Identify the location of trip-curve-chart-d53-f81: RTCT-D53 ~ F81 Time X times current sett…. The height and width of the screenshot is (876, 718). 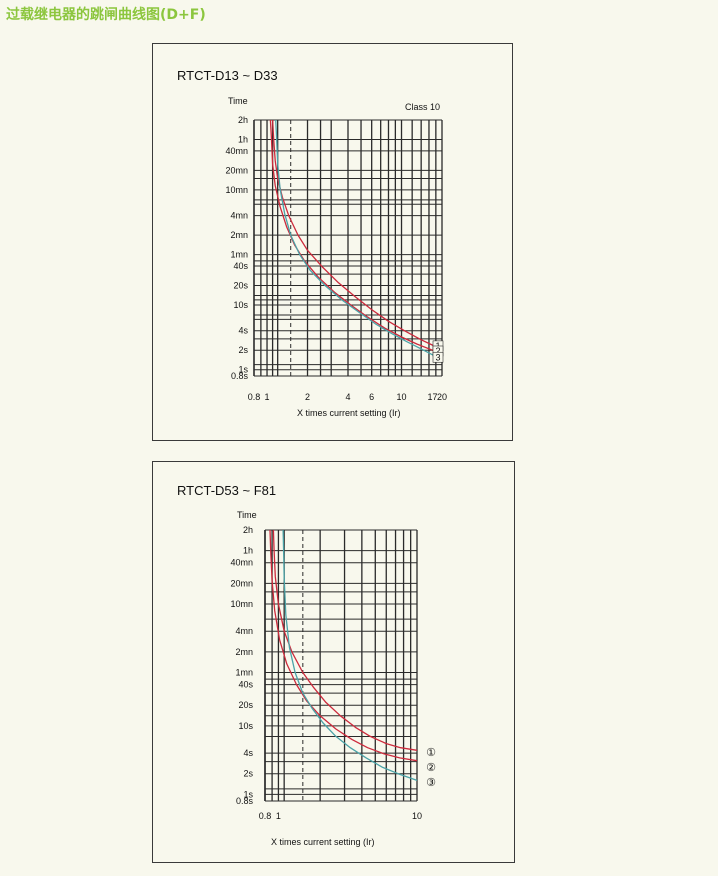
(306, 665).